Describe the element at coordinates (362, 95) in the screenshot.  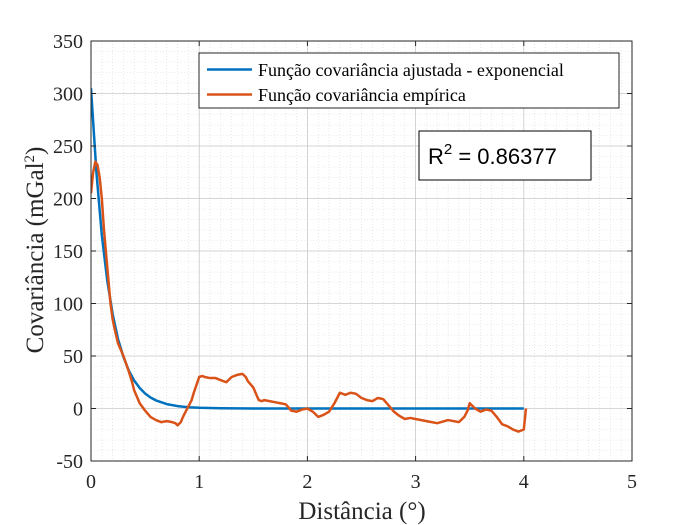
I see `legend-label-empirical: Função covariância empírica` at that location.